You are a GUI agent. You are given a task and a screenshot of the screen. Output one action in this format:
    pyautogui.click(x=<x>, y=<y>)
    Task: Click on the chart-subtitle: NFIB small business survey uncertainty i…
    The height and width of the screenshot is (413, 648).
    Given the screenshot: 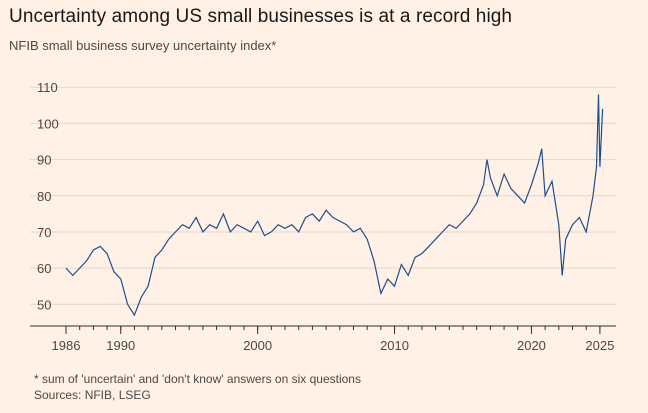 What is the action you would take?
    pyautogui.click(x=143, y=45)
    